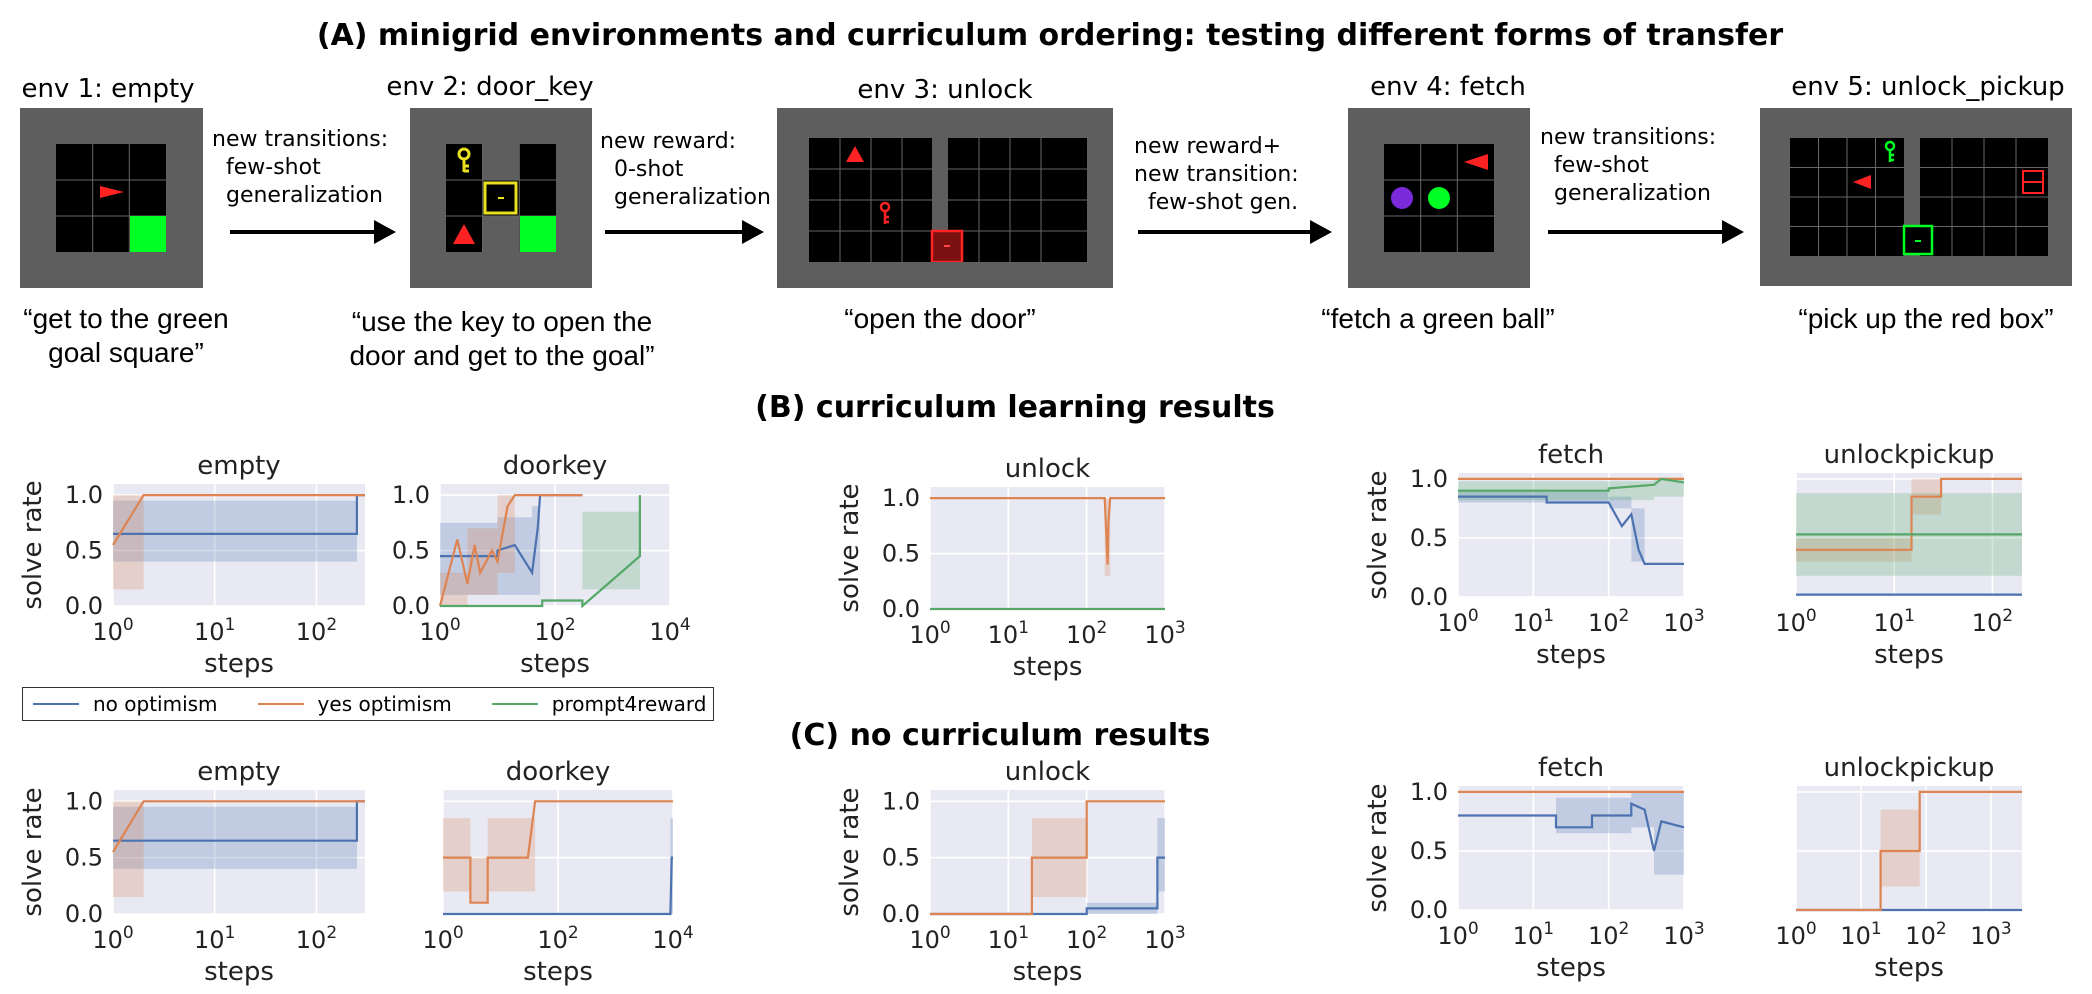 The image size is (2092, 994). I want to click on y-tick-label: 0.5, so click(84, 551).